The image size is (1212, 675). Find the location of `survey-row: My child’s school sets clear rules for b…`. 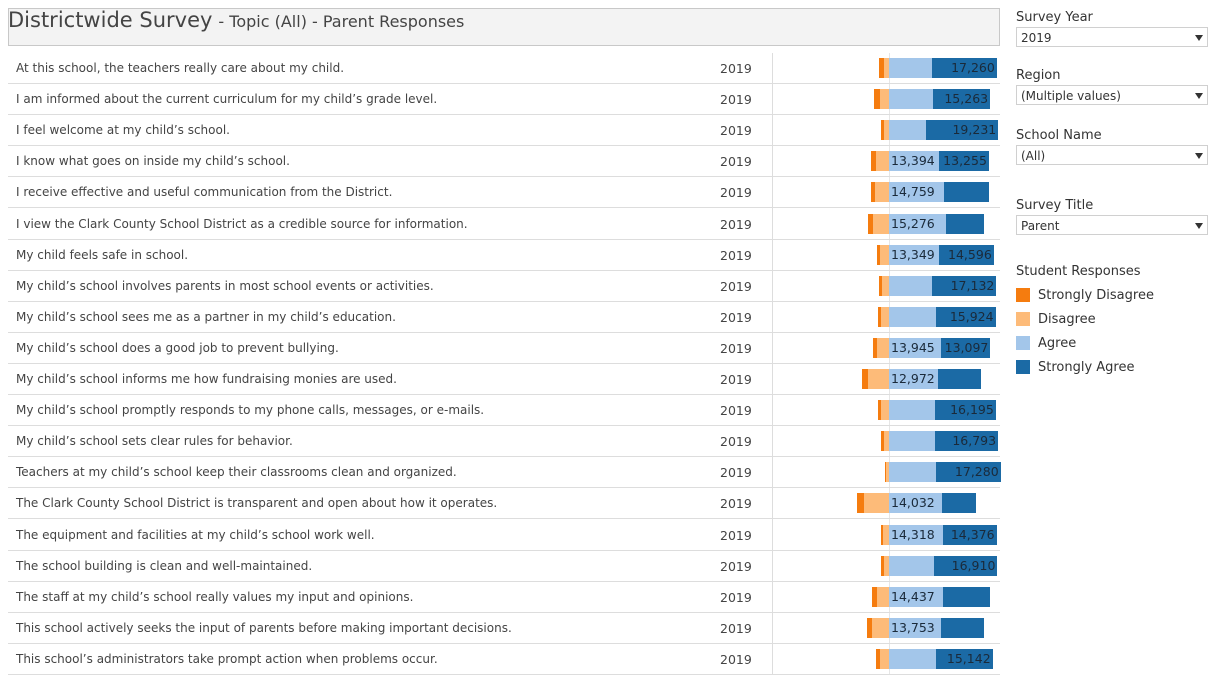

survey-row: My child’s school sets clear rules for b… is located at coordinates (504, 442).